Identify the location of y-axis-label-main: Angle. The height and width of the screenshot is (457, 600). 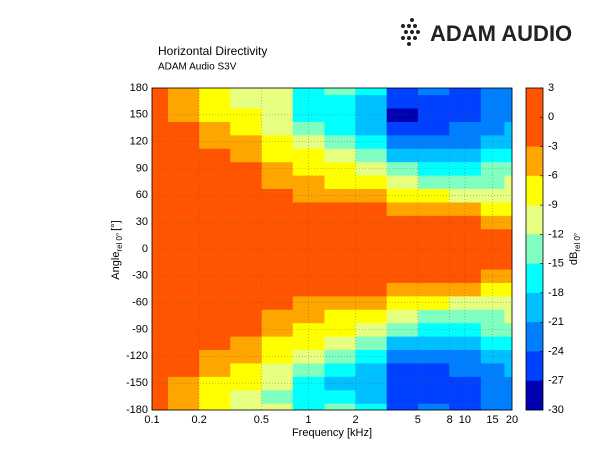
(116, 266).